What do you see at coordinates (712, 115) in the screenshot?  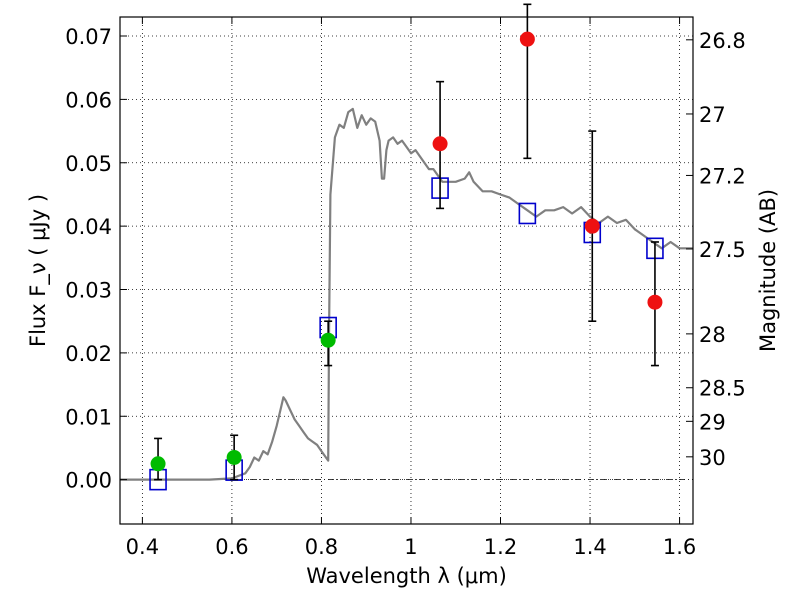 I see `y2-tick-label: 27` at bounding box center [712, 115].